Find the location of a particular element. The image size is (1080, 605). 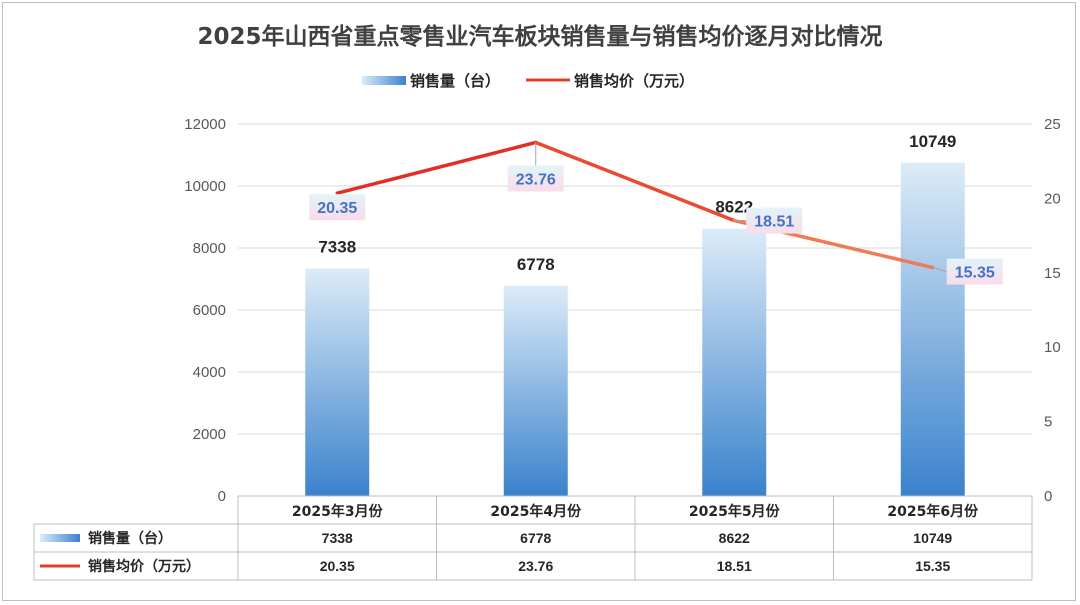

table-row-label: 销售均价（万元） is located at coordinates (144, 566).